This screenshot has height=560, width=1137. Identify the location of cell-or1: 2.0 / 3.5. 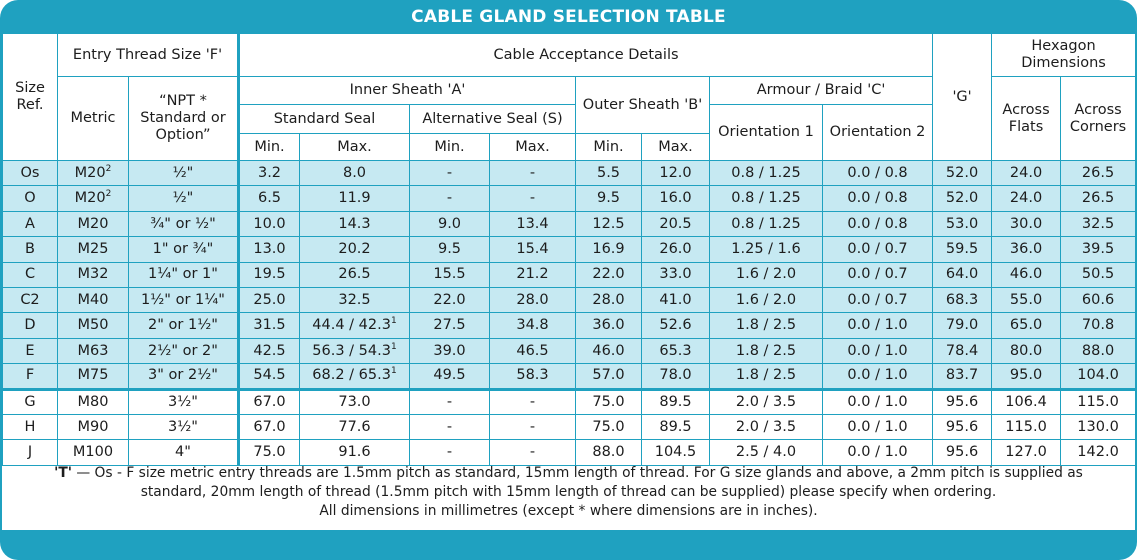
(766, 401).